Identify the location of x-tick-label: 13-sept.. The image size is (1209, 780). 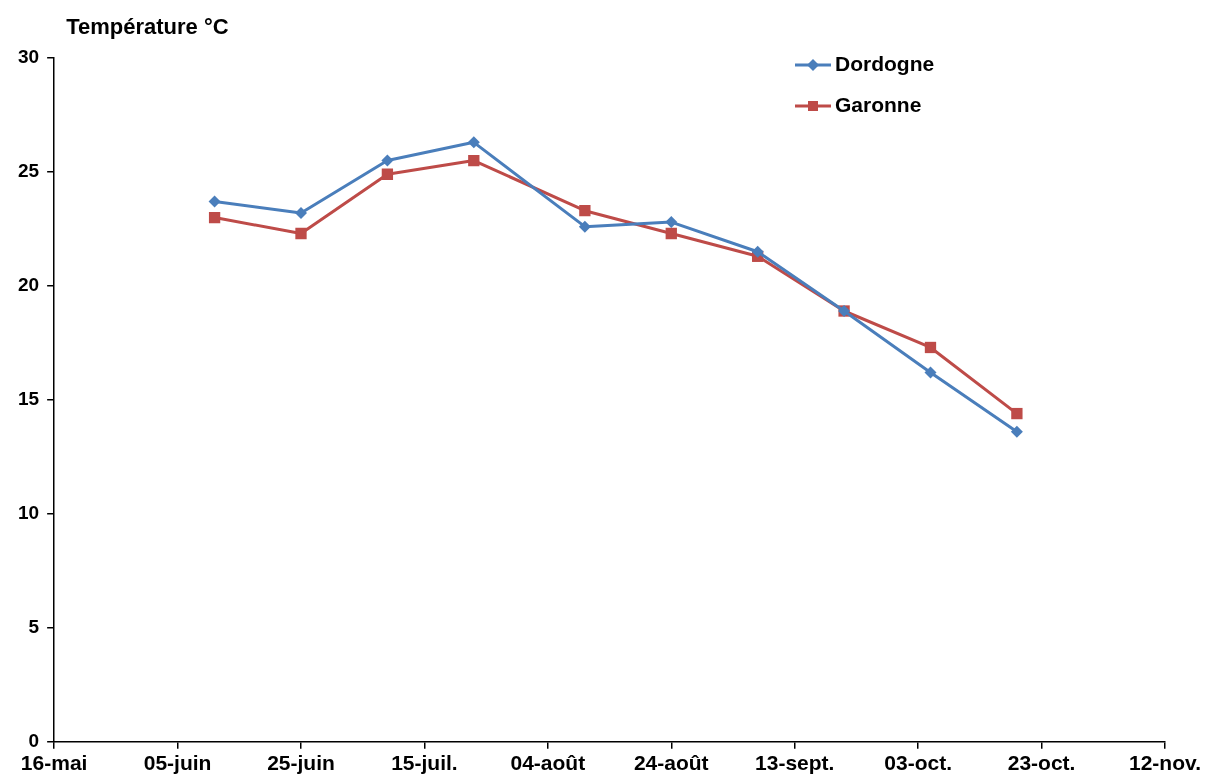
(795, 763).